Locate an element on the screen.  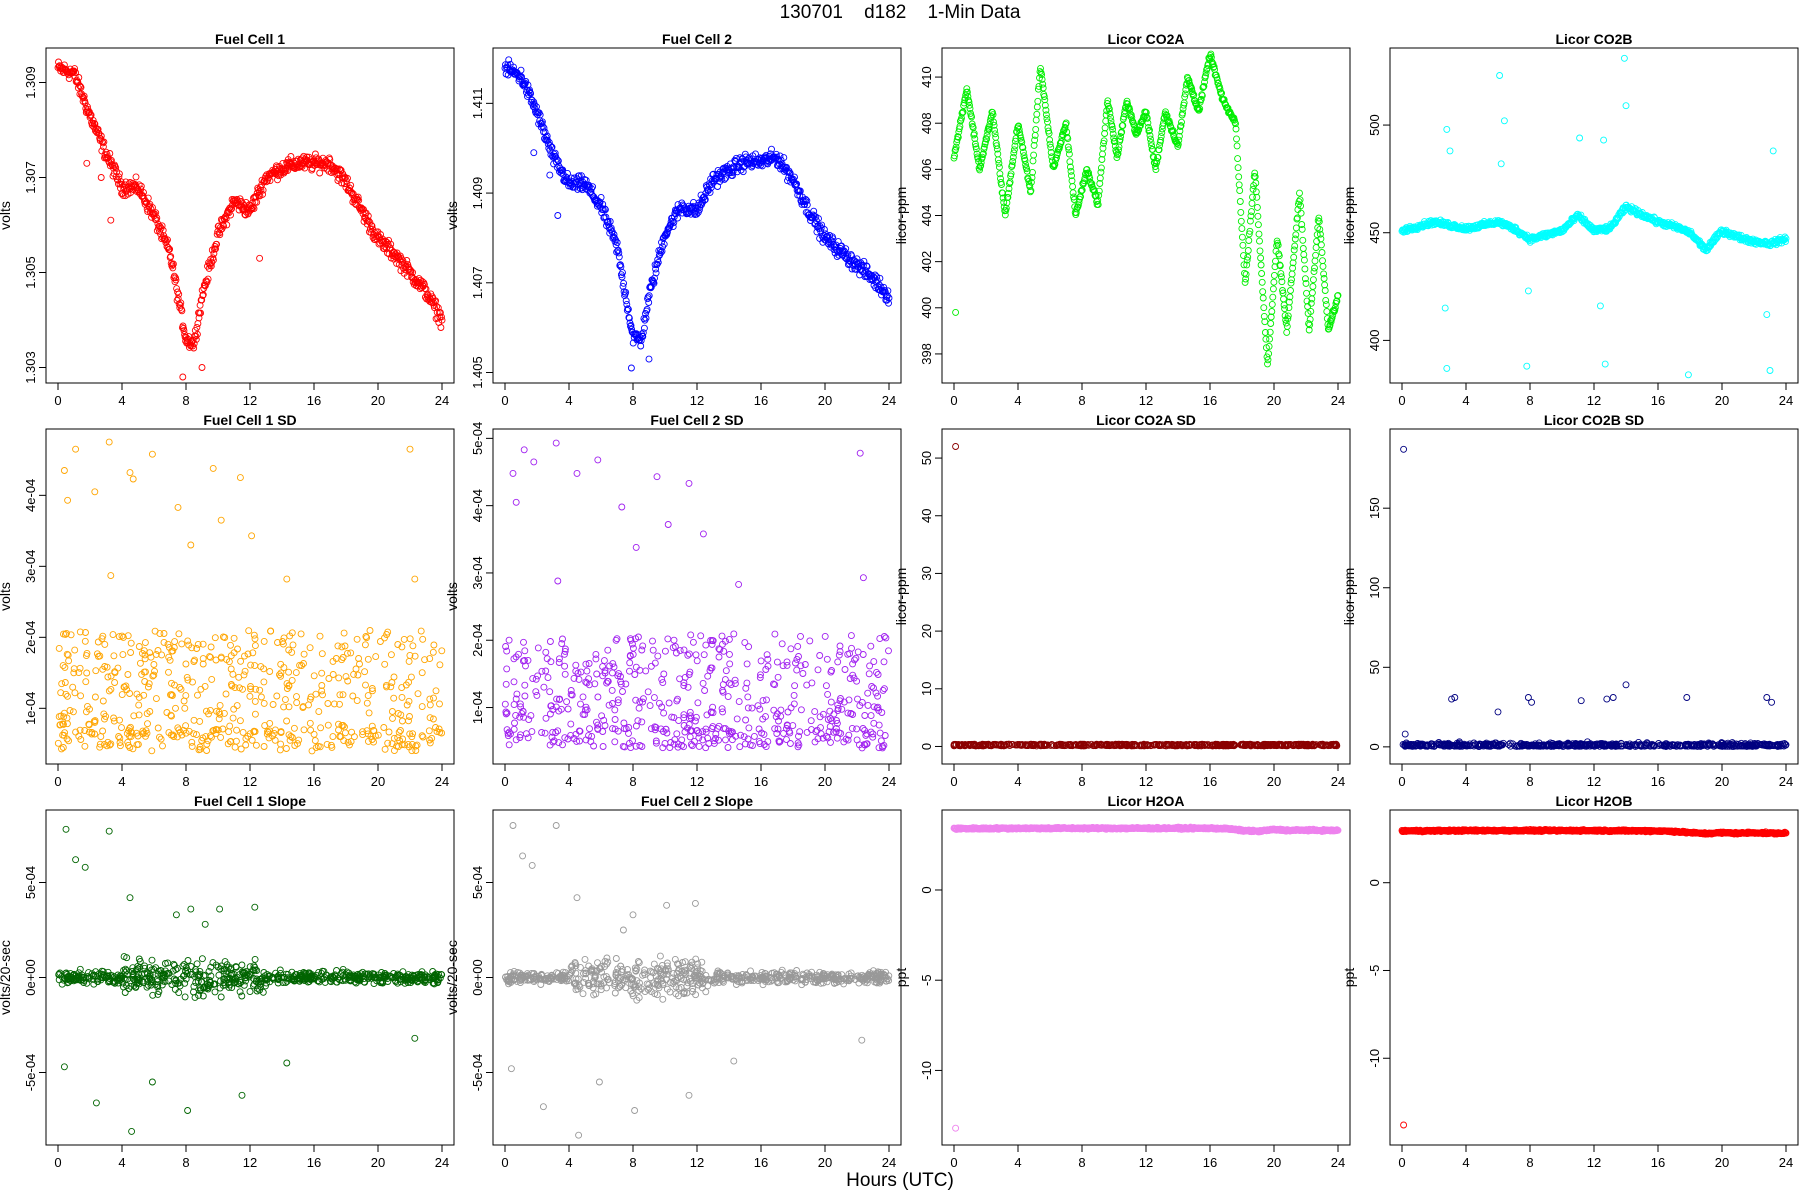
data-points is located at coordinates (696, 595).